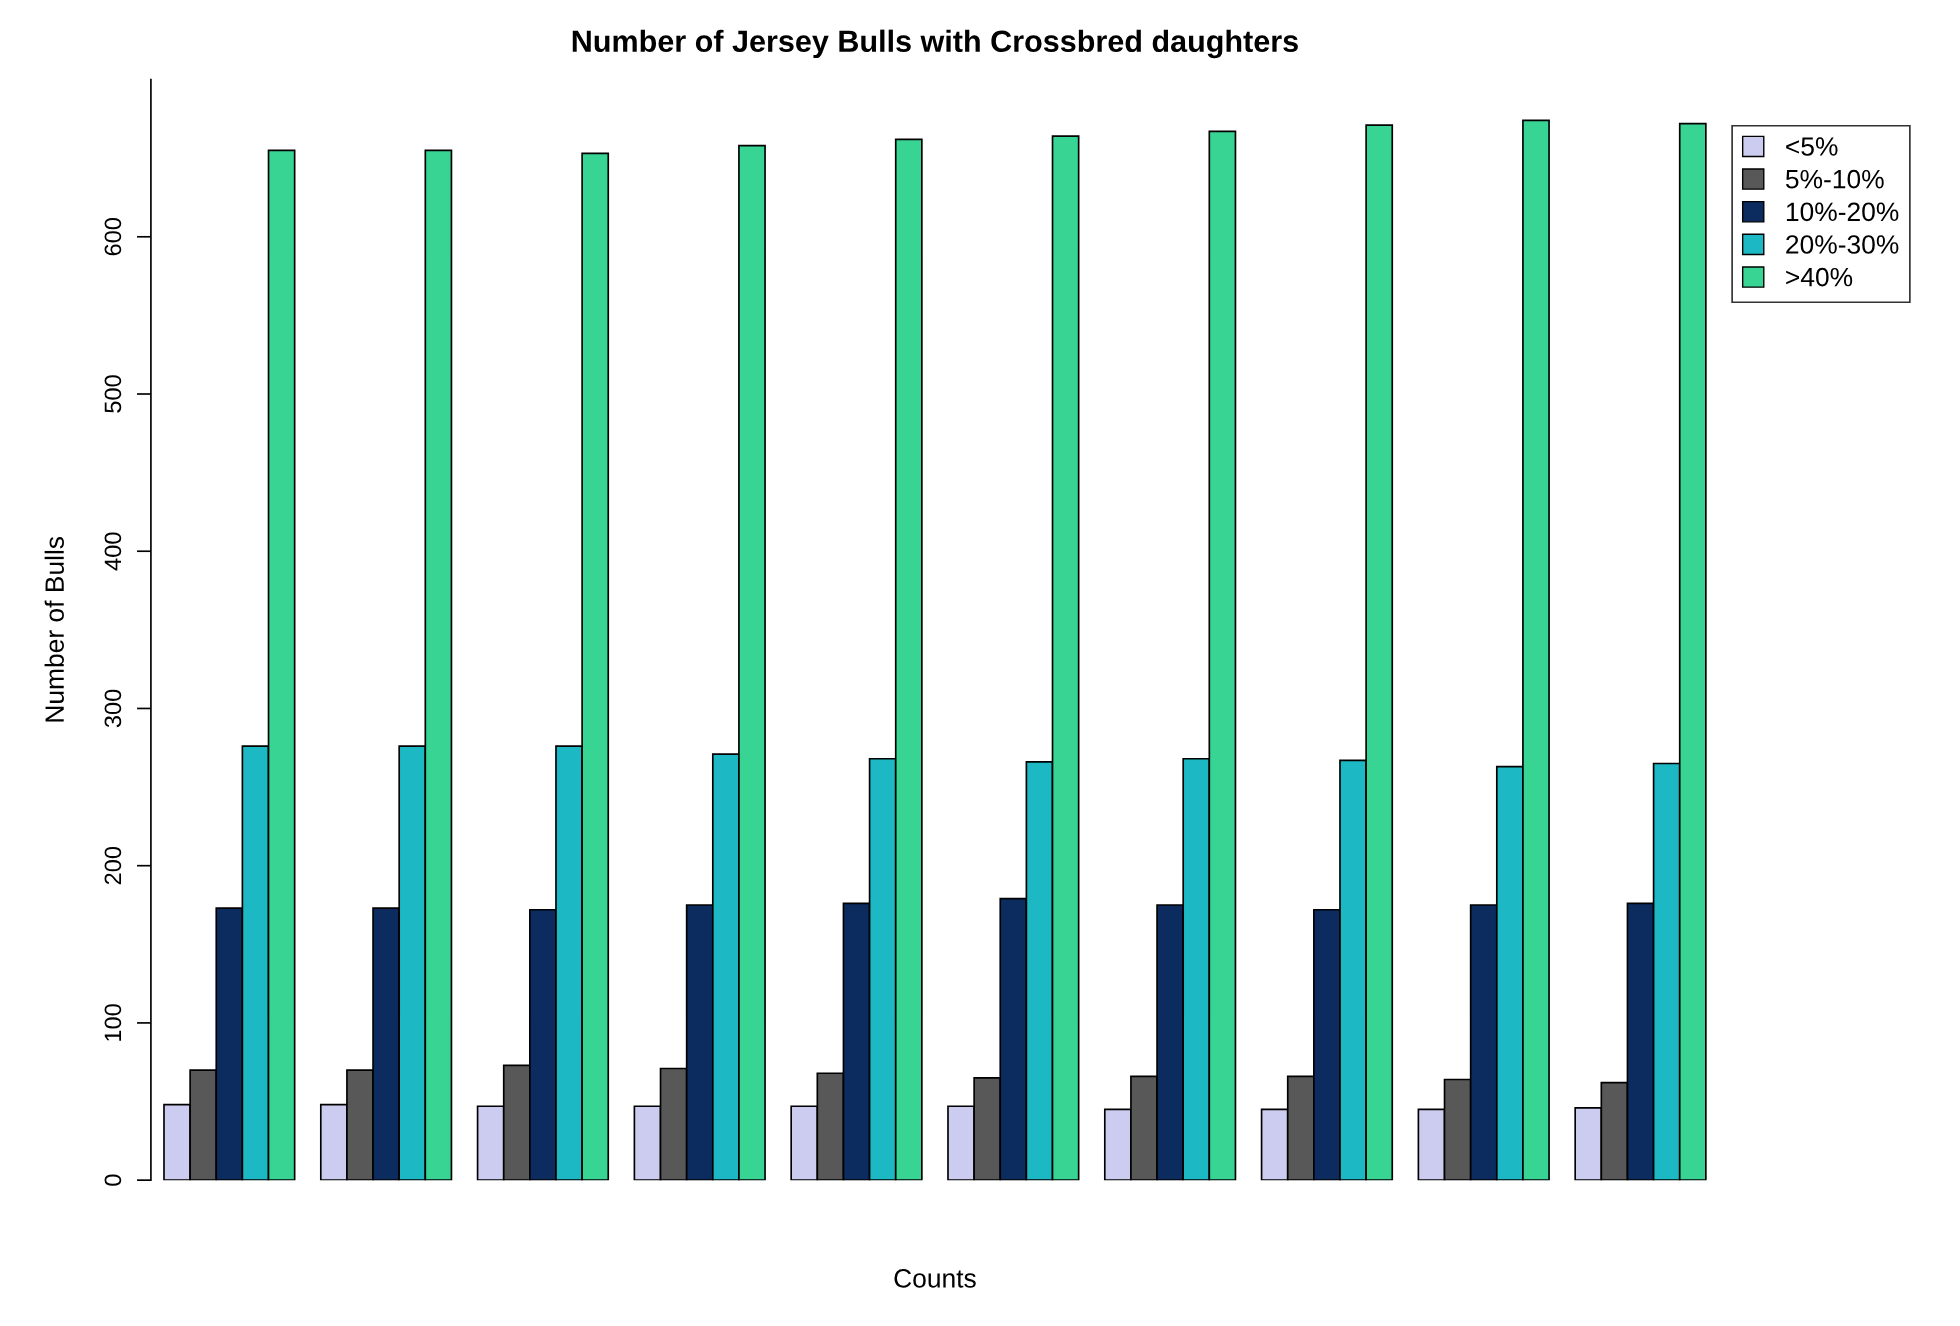  I want to click on y-tick-label: 400, so click(113, 551).